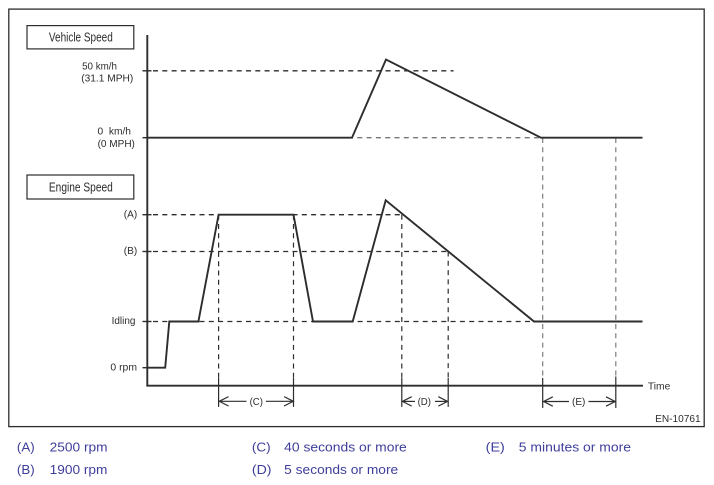 This screenshot has height=485, width=714. Describe the element at coordinates (659, 386) in the screenshot. I see `svg-text: Time` at that location.